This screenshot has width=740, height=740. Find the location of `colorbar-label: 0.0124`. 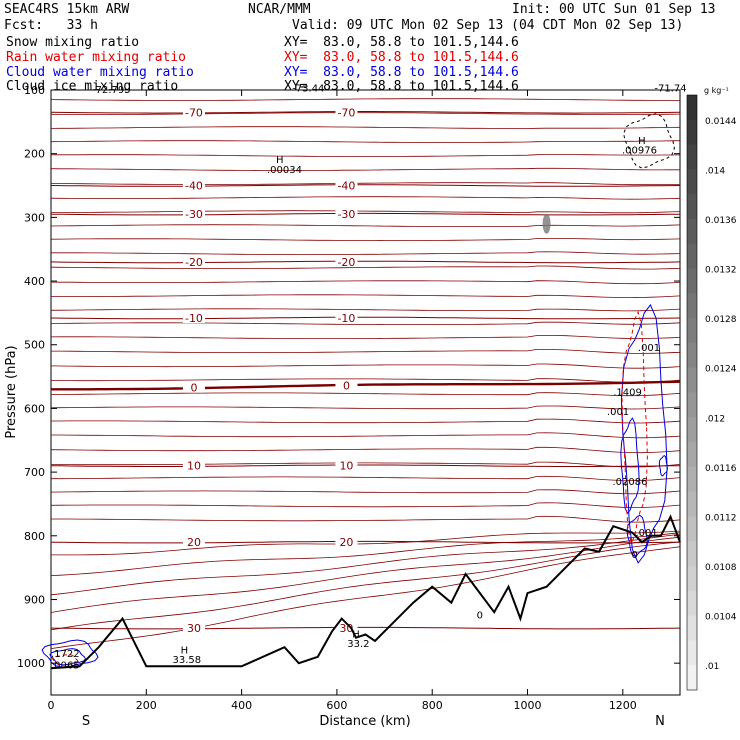

colorbar-label: 0.0124 is located at coordinates (721, 370).